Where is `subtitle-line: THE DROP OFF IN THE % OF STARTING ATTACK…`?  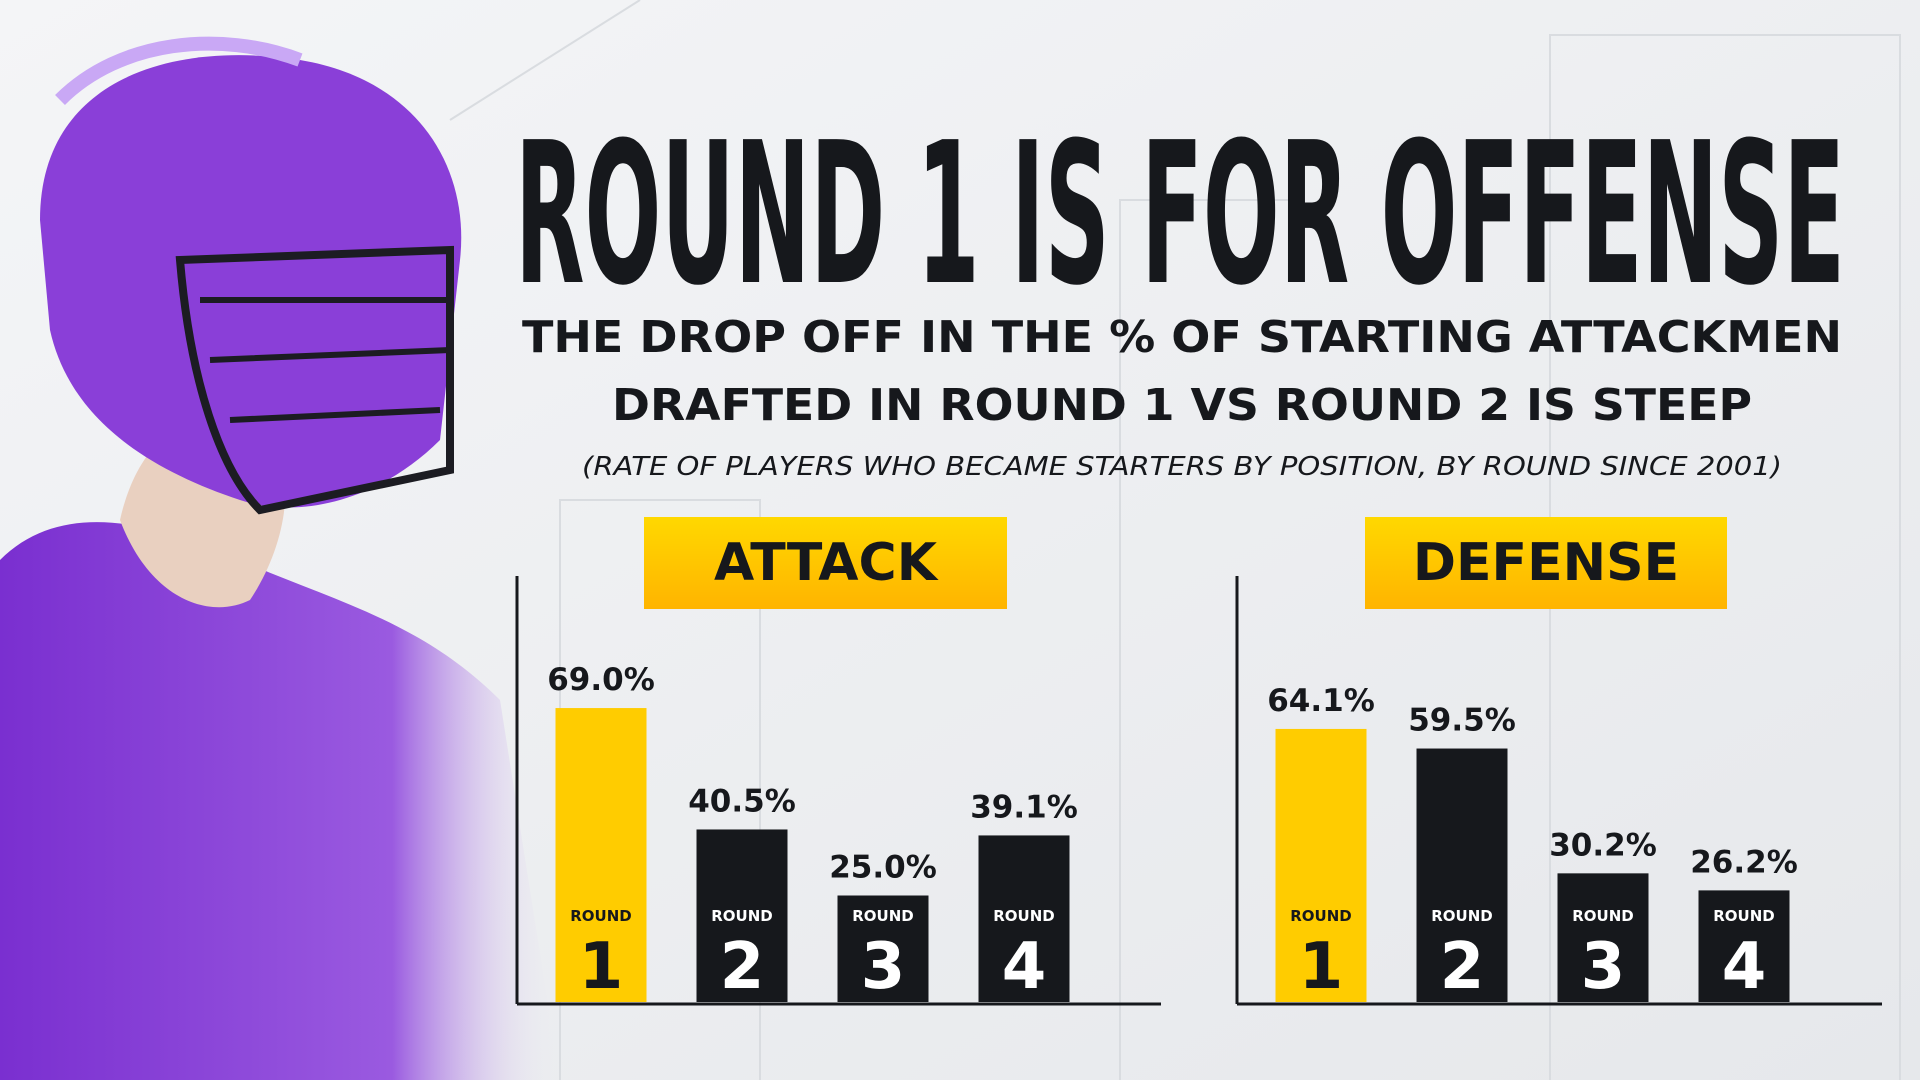 subtitle-line: THE DROP OFF IN THE % OF STARTING ATTACK… is located at coordinates (1182, 337).